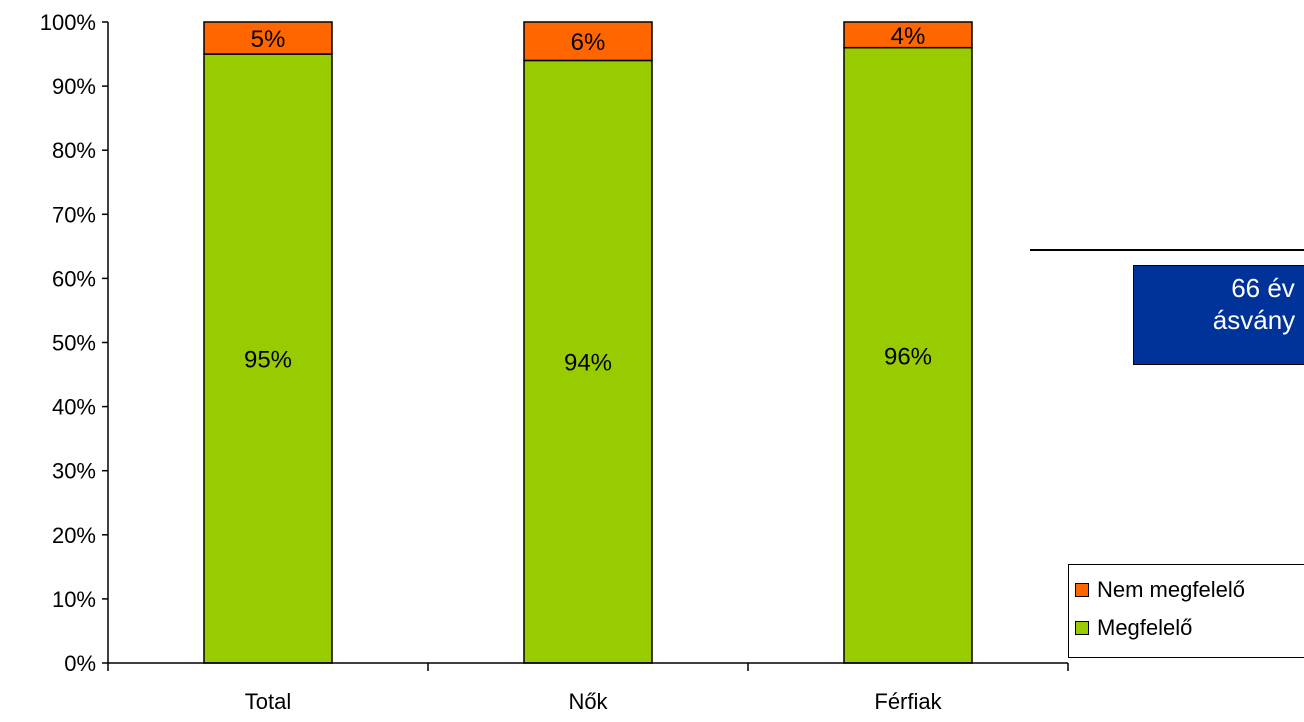 This screenshot has height=722, width=1304. What do you see at coordinates (80, 663) in the screenshot?
I see `y-tick-label: 0%` at bounding box center [80, 663].